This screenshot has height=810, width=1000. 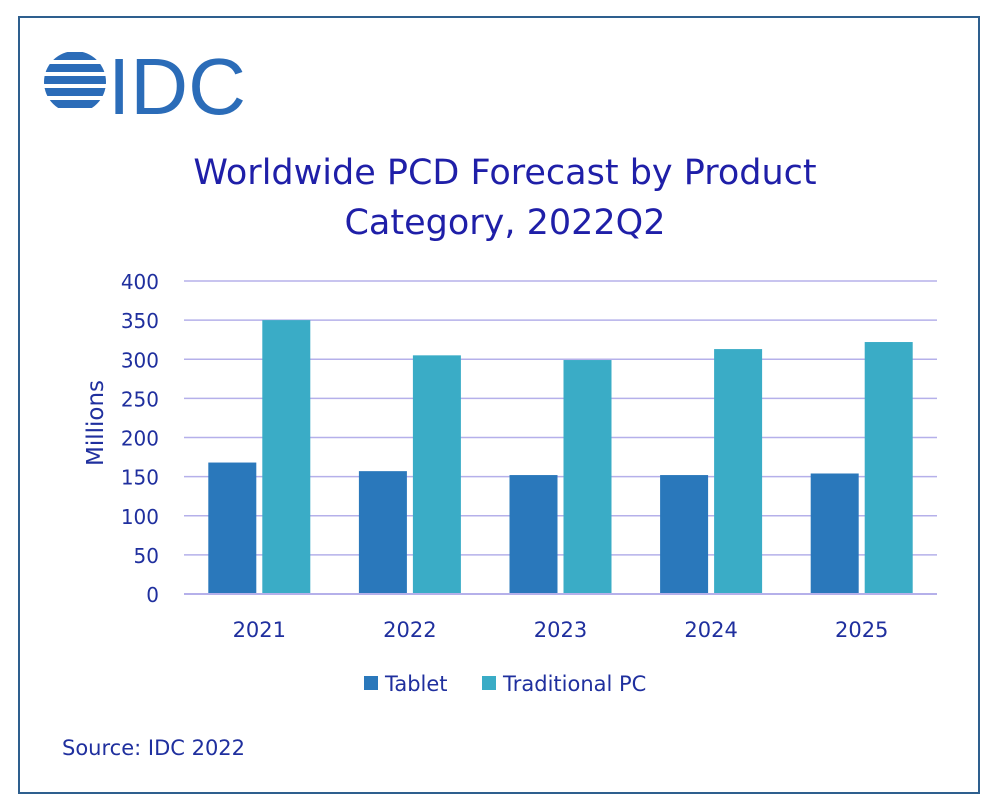 I want to click on legend-label: Tablet, so click(x=416, y=684).